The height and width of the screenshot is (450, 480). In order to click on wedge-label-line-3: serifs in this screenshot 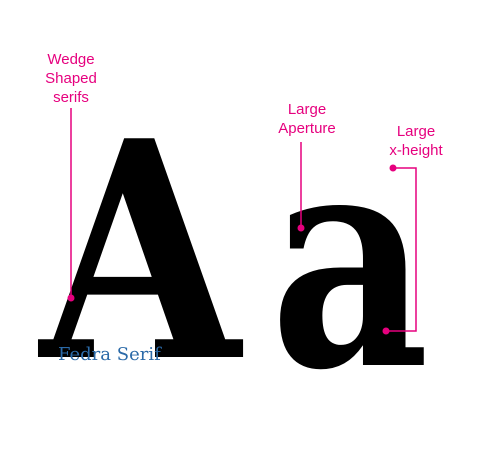, I will do `click(71, 97)`.